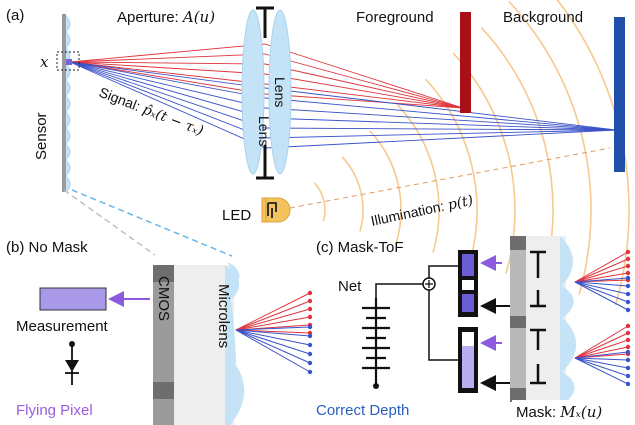  What do you see at coordinates (580, 412) in the screenshot?
I see `mask-label-math: Mₓ(u)` at bounding box center [580, 412].